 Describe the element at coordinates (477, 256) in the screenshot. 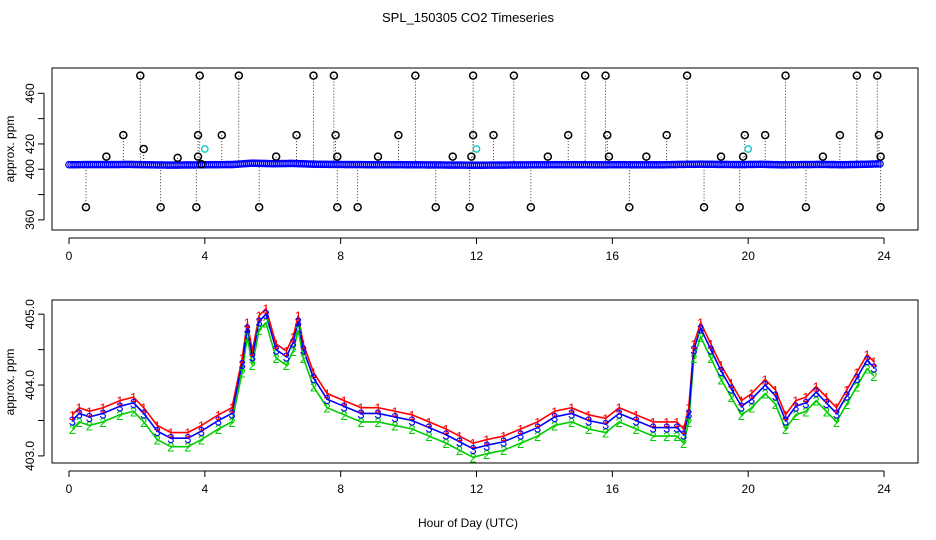

I see `top-x-tick-label: 12` at that location.